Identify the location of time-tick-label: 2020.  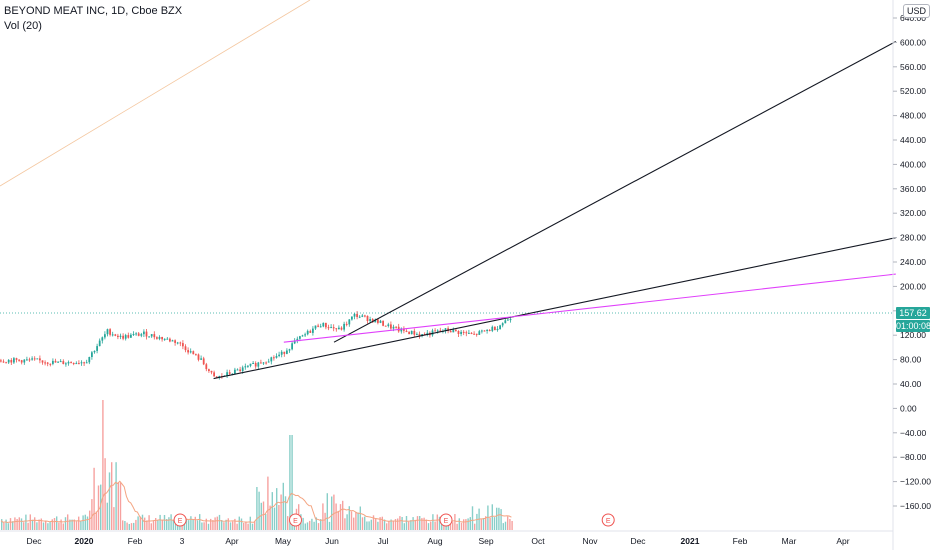
(84, 541).